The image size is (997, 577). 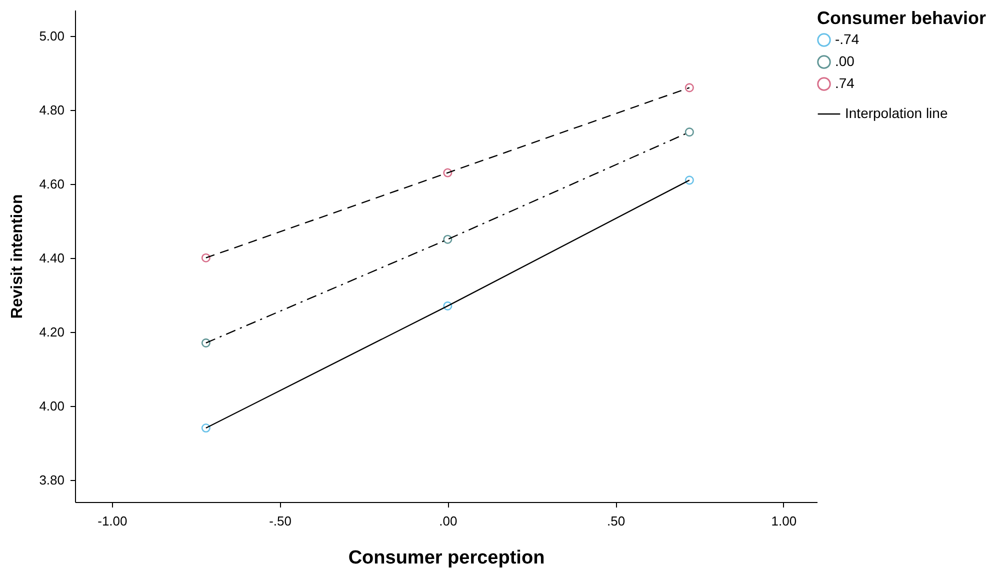 What do you see at coordinates (616, 521) in the screenshot?
I see `x-tick-label: .50` at bounding box center [616, 521].